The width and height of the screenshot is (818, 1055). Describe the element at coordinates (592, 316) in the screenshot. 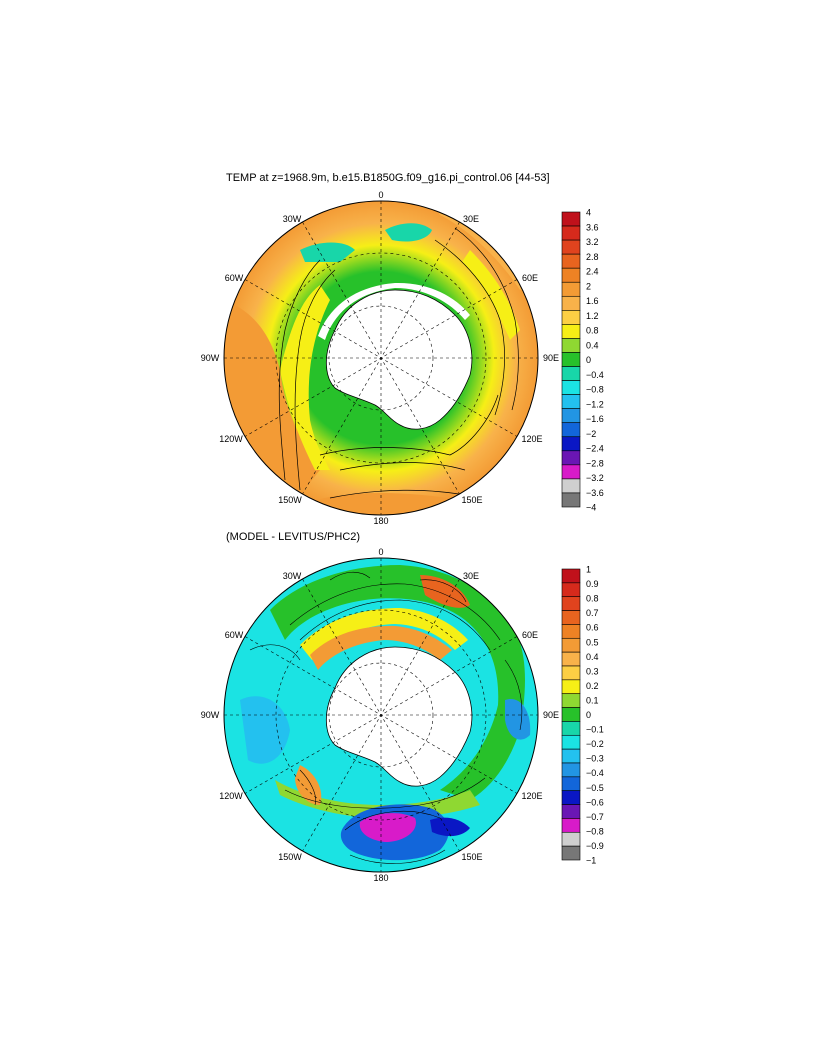

I see `colorbar-tick-label: 1.2` at that location.